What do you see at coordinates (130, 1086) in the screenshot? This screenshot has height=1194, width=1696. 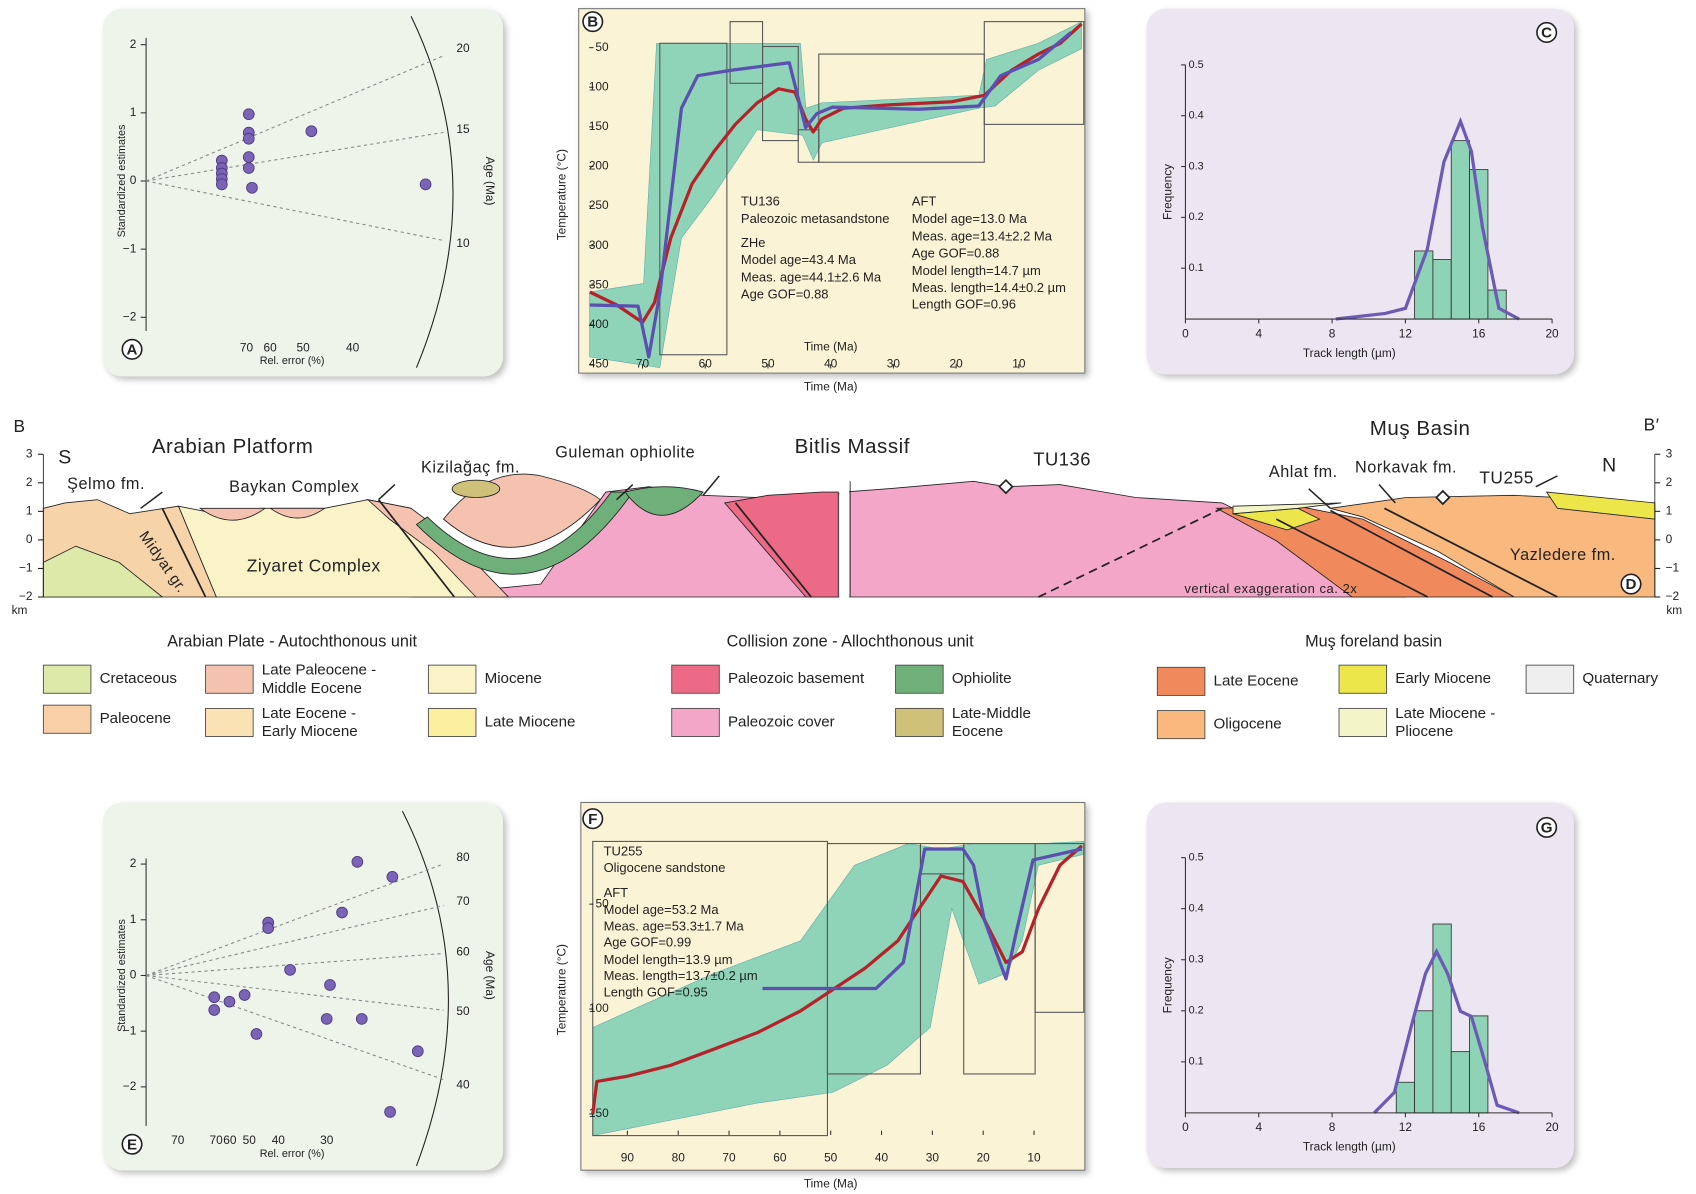 I see `y-tick-label: −2` at bounding box center [130, 1086].